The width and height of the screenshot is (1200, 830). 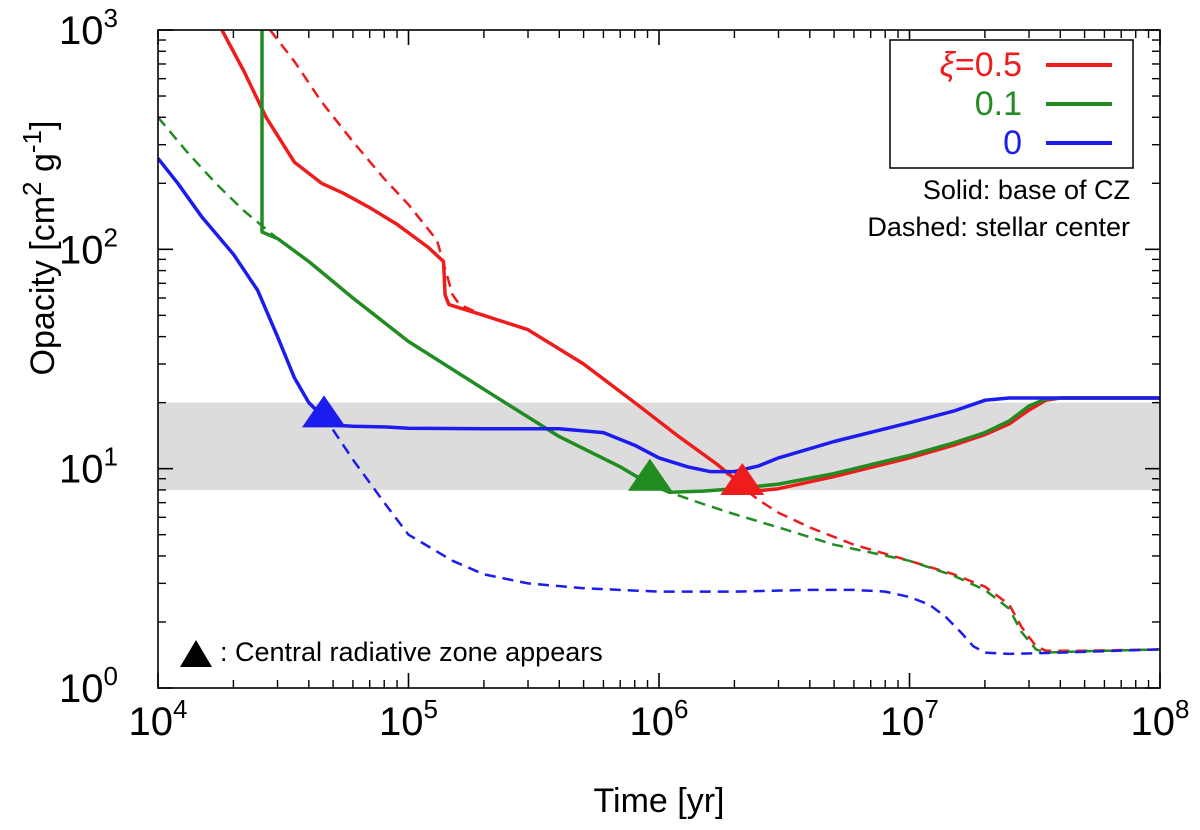 I want to click on x-tick-label: 10⁷, so click(x=909, y=719).